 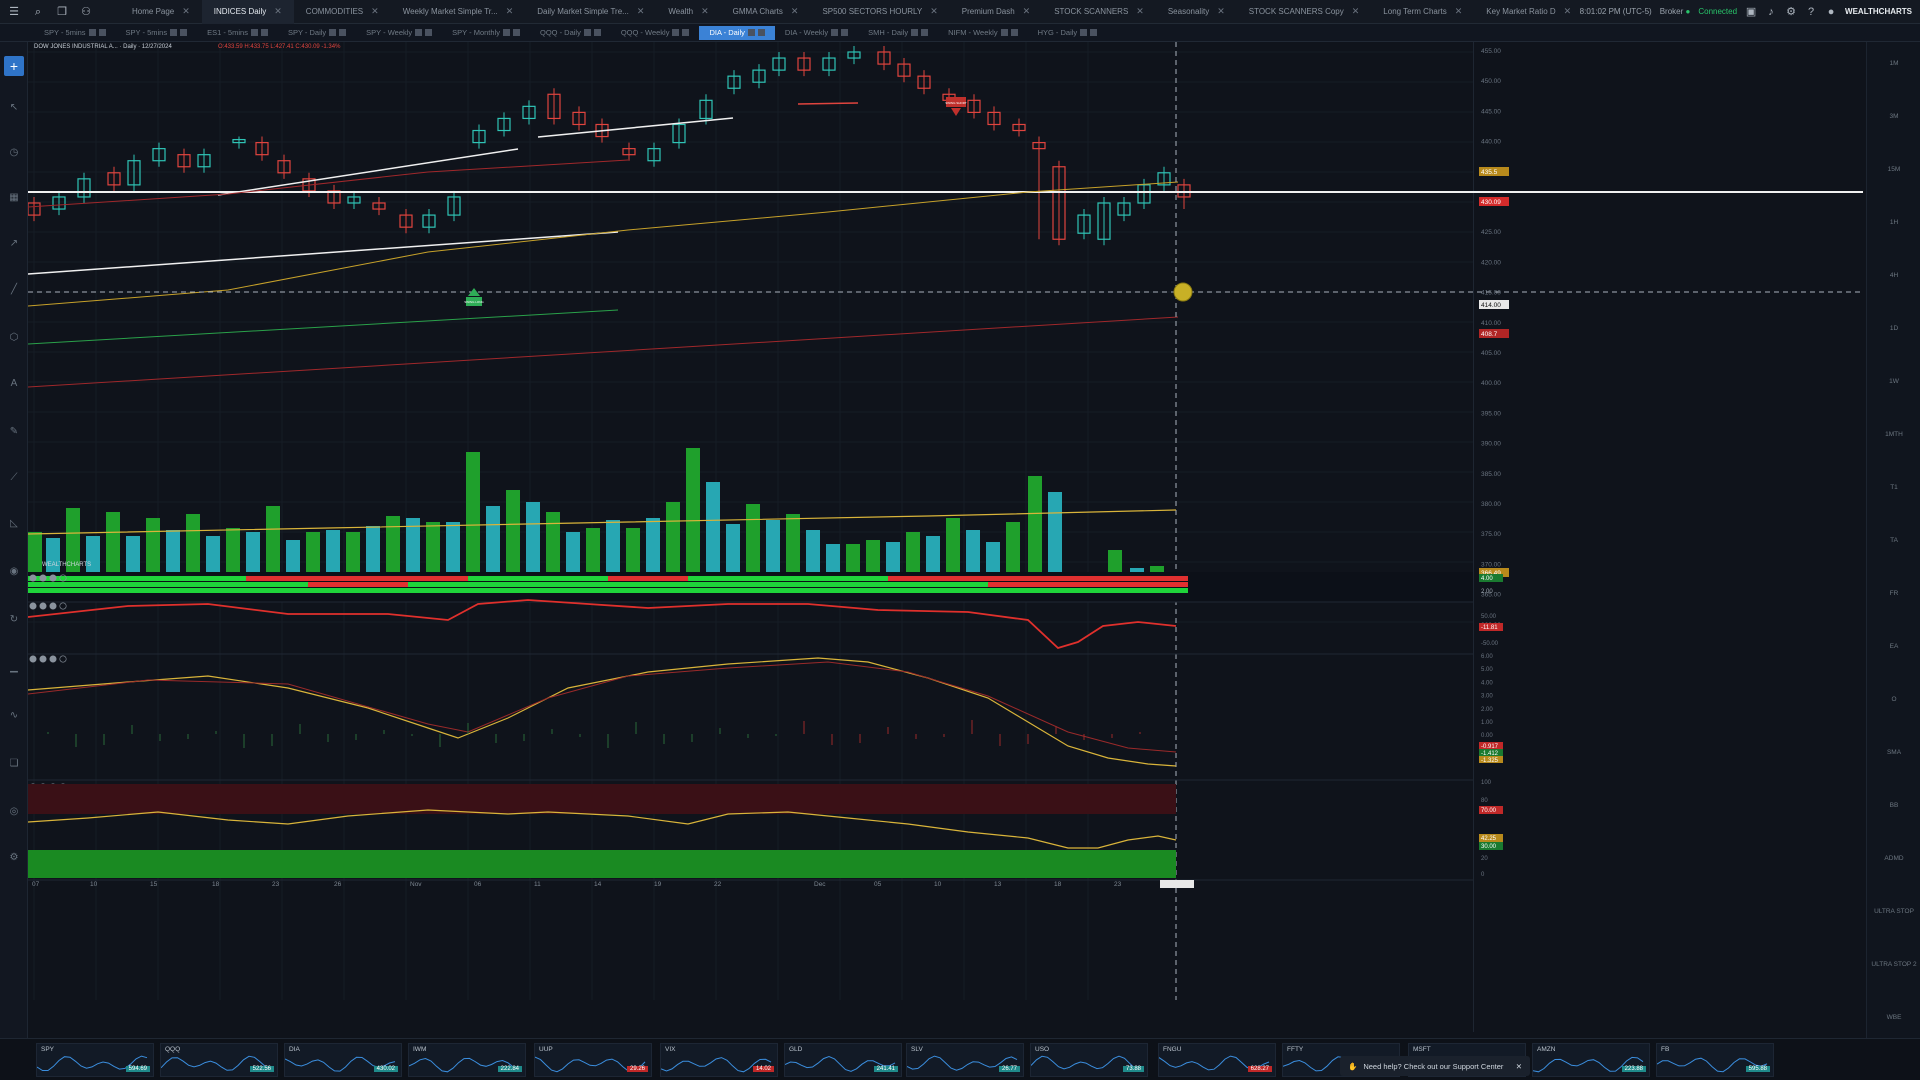 I want to click on watchlist-item: USO 73.88, so click(x=1089, y=1060).